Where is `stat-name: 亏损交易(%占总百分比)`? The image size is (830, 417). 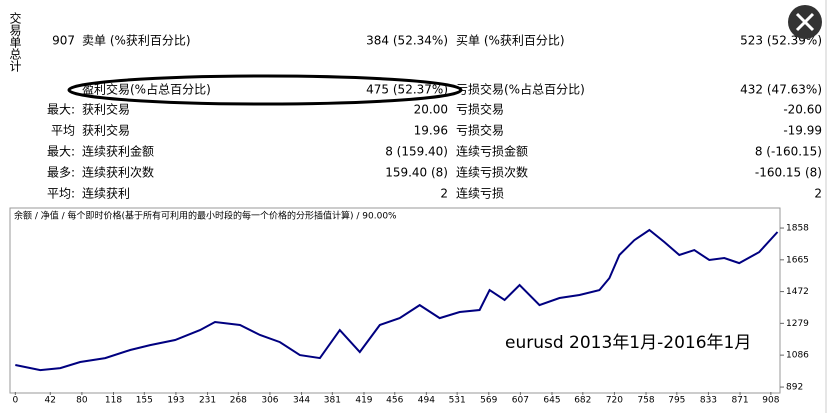 stat-name: 亏损交易(%占总百分比) is located at coordinates (520, 89).